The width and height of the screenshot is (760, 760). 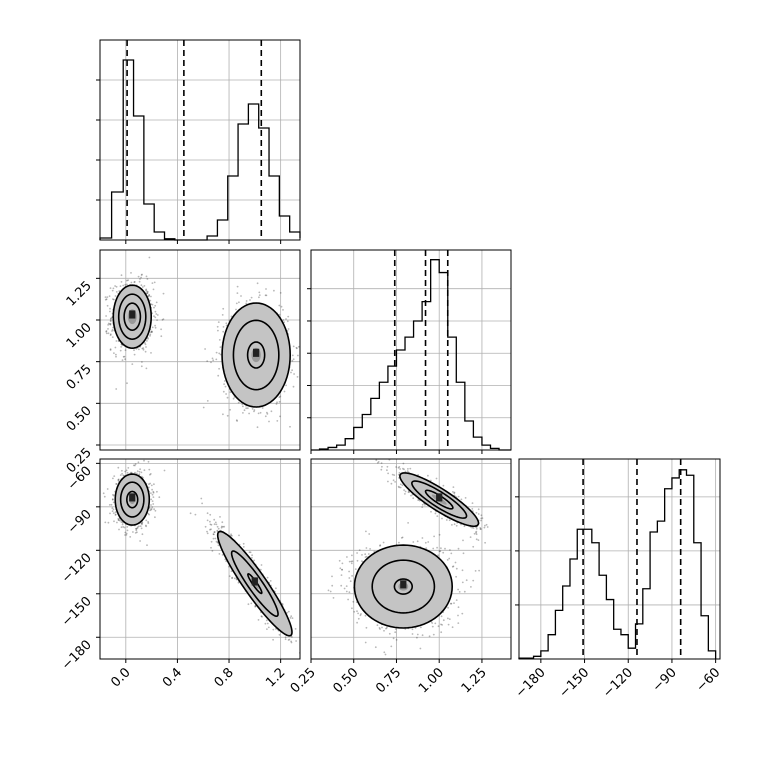 What do you see at coordinates (200, 350) in the screenshot?
I see `panel-content` at bounding box center [200, 350].